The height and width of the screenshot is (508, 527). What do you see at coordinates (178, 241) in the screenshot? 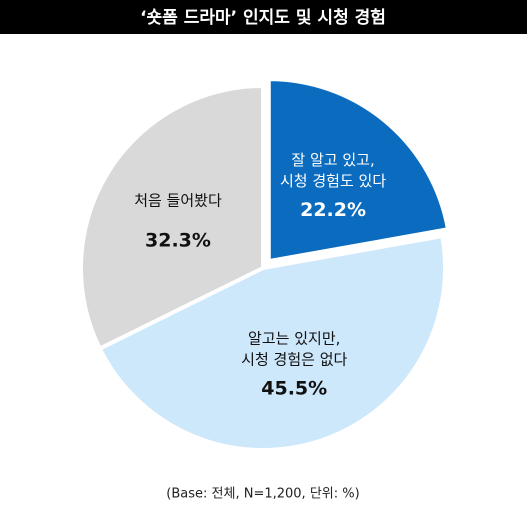
I see `value-label: 32.3%` at bounding box center [178, 241].